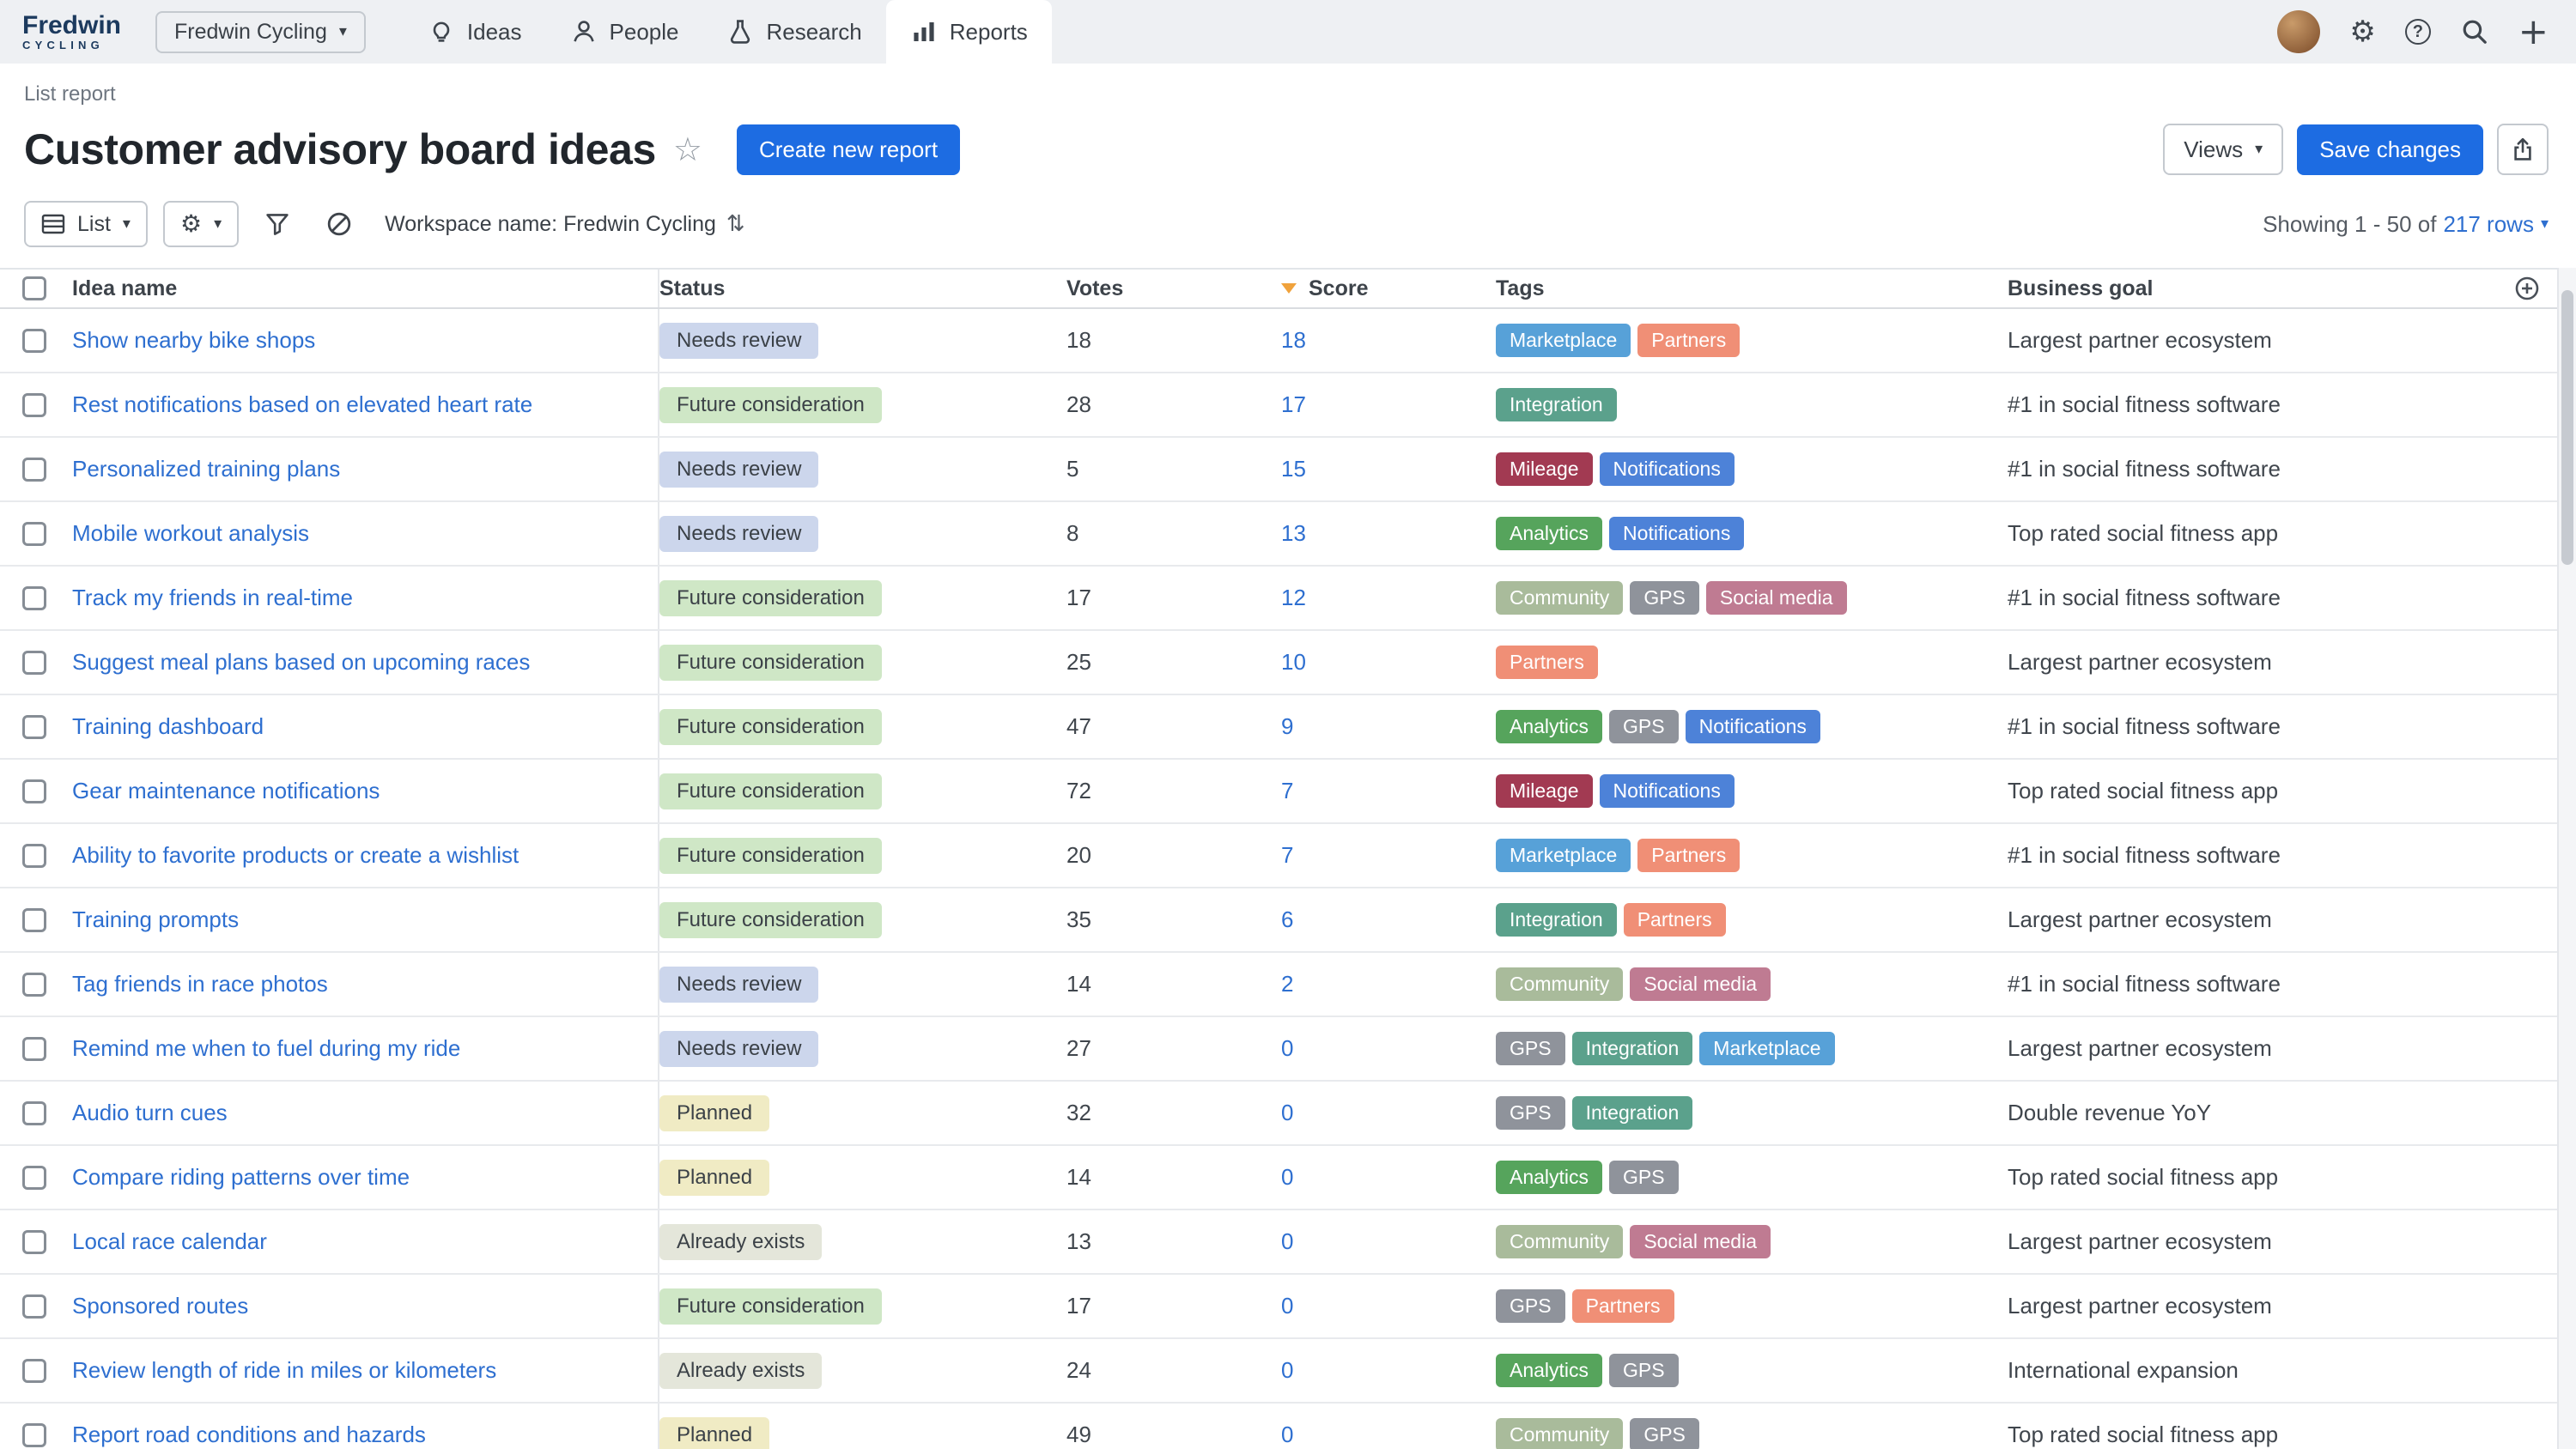 This screenshot has height=1449, width=2576. I want to click on workspace-filter-label: Workspace name: Fredwin Cycling, so click(550, 223).